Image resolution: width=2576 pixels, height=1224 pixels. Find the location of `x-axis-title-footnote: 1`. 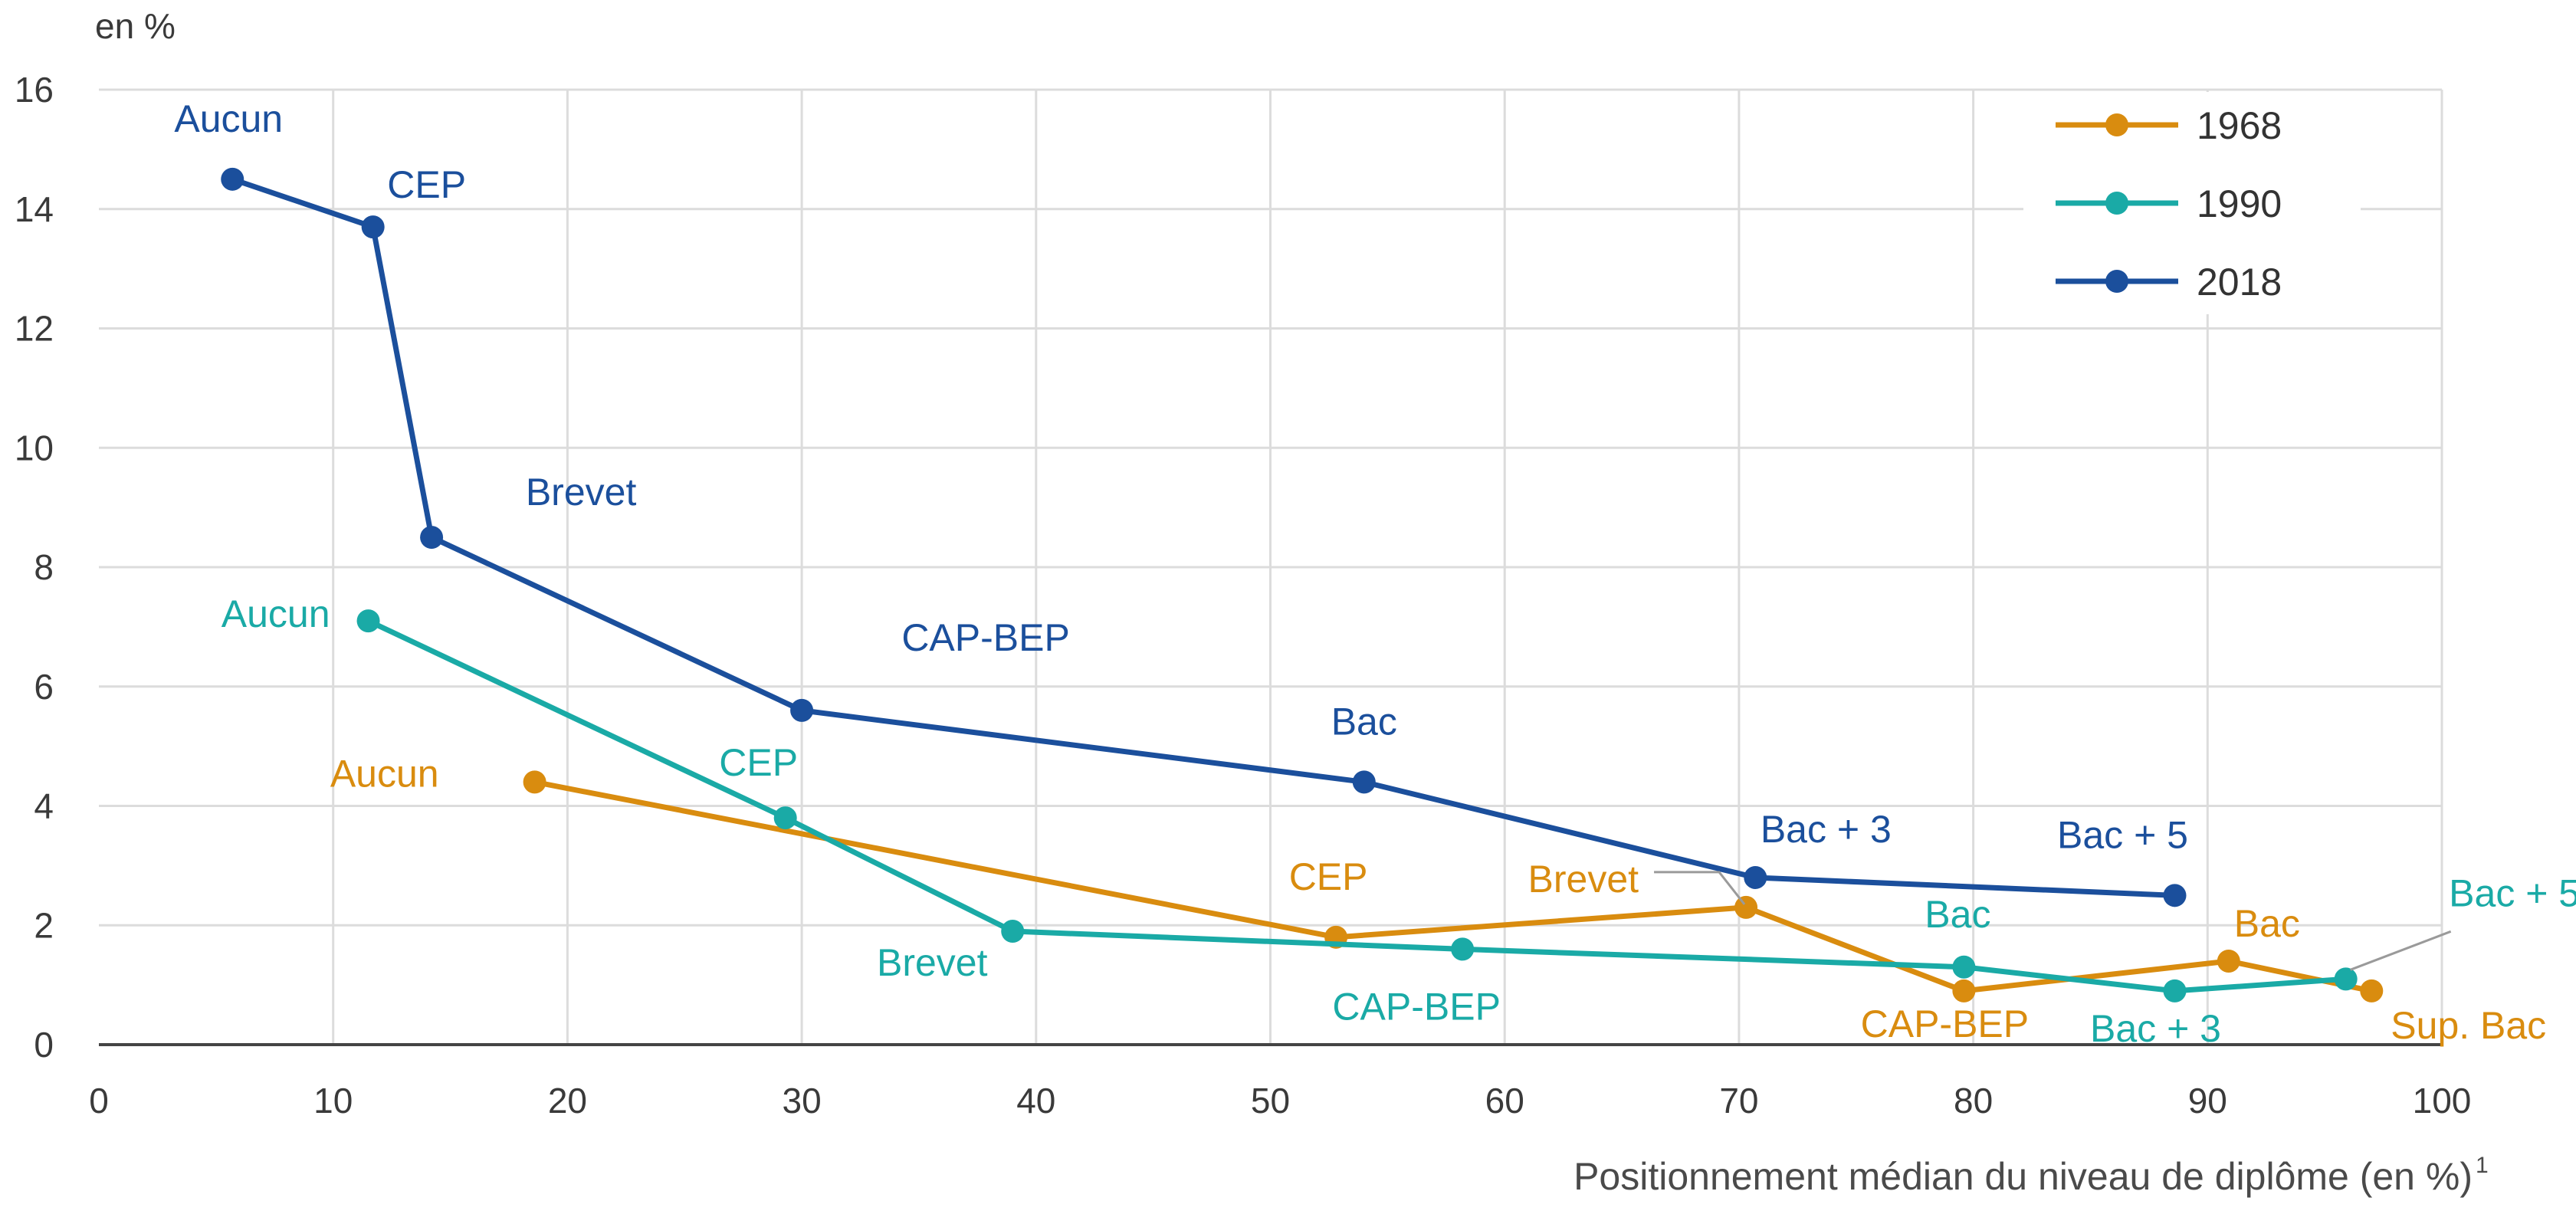

x-axis-title-footnote: 1 is located at coordinates (2482, 1165).